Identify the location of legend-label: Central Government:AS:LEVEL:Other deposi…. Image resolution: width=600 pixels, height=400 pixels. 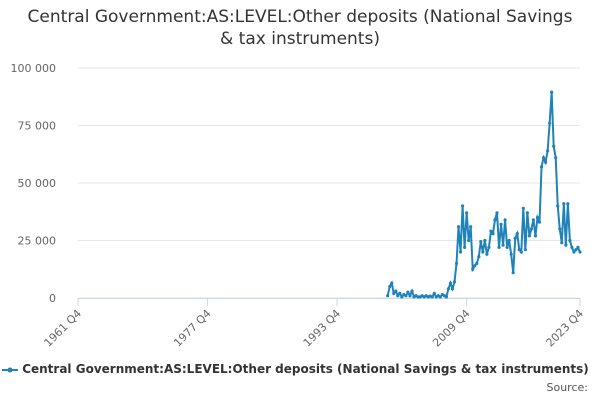
(305, 369).